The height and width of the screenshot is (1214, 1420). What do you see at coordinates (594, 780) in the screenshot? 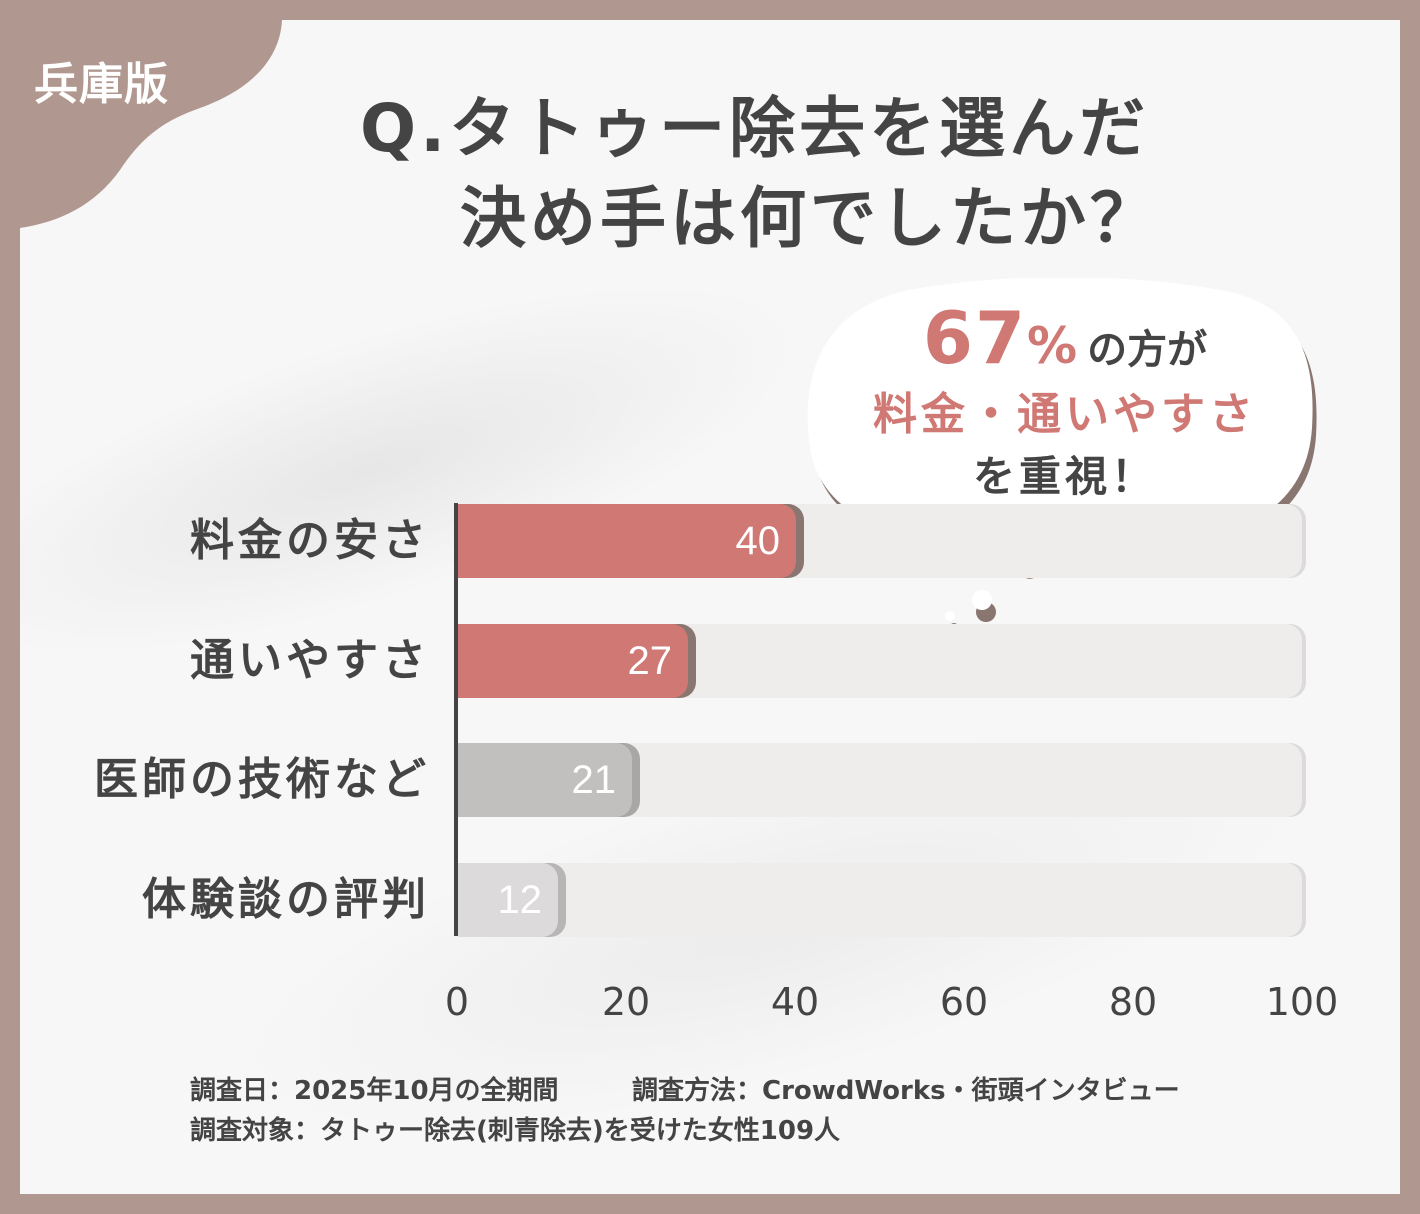
I see `bar-value: 21` at bounding box center [594, 780].